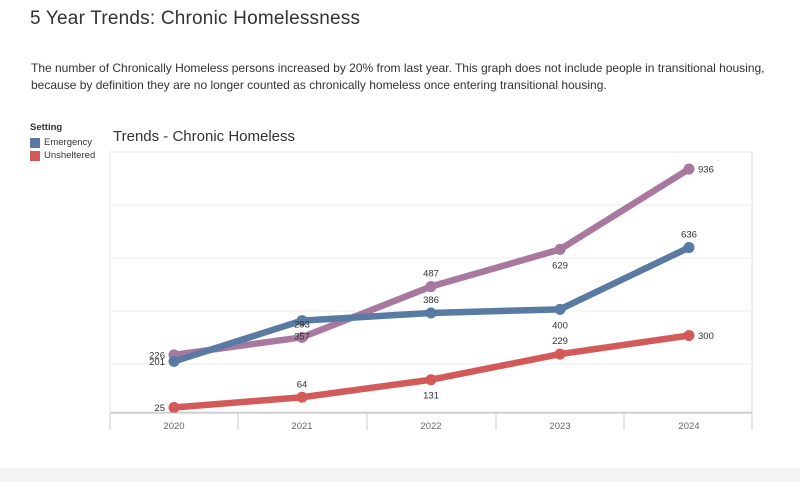 The height and width of the screenshot is (482, 800). What do you see at coordinates (706, 336) in the screenshot?
I see `data-label: 300` at bounding box center [706, 336].